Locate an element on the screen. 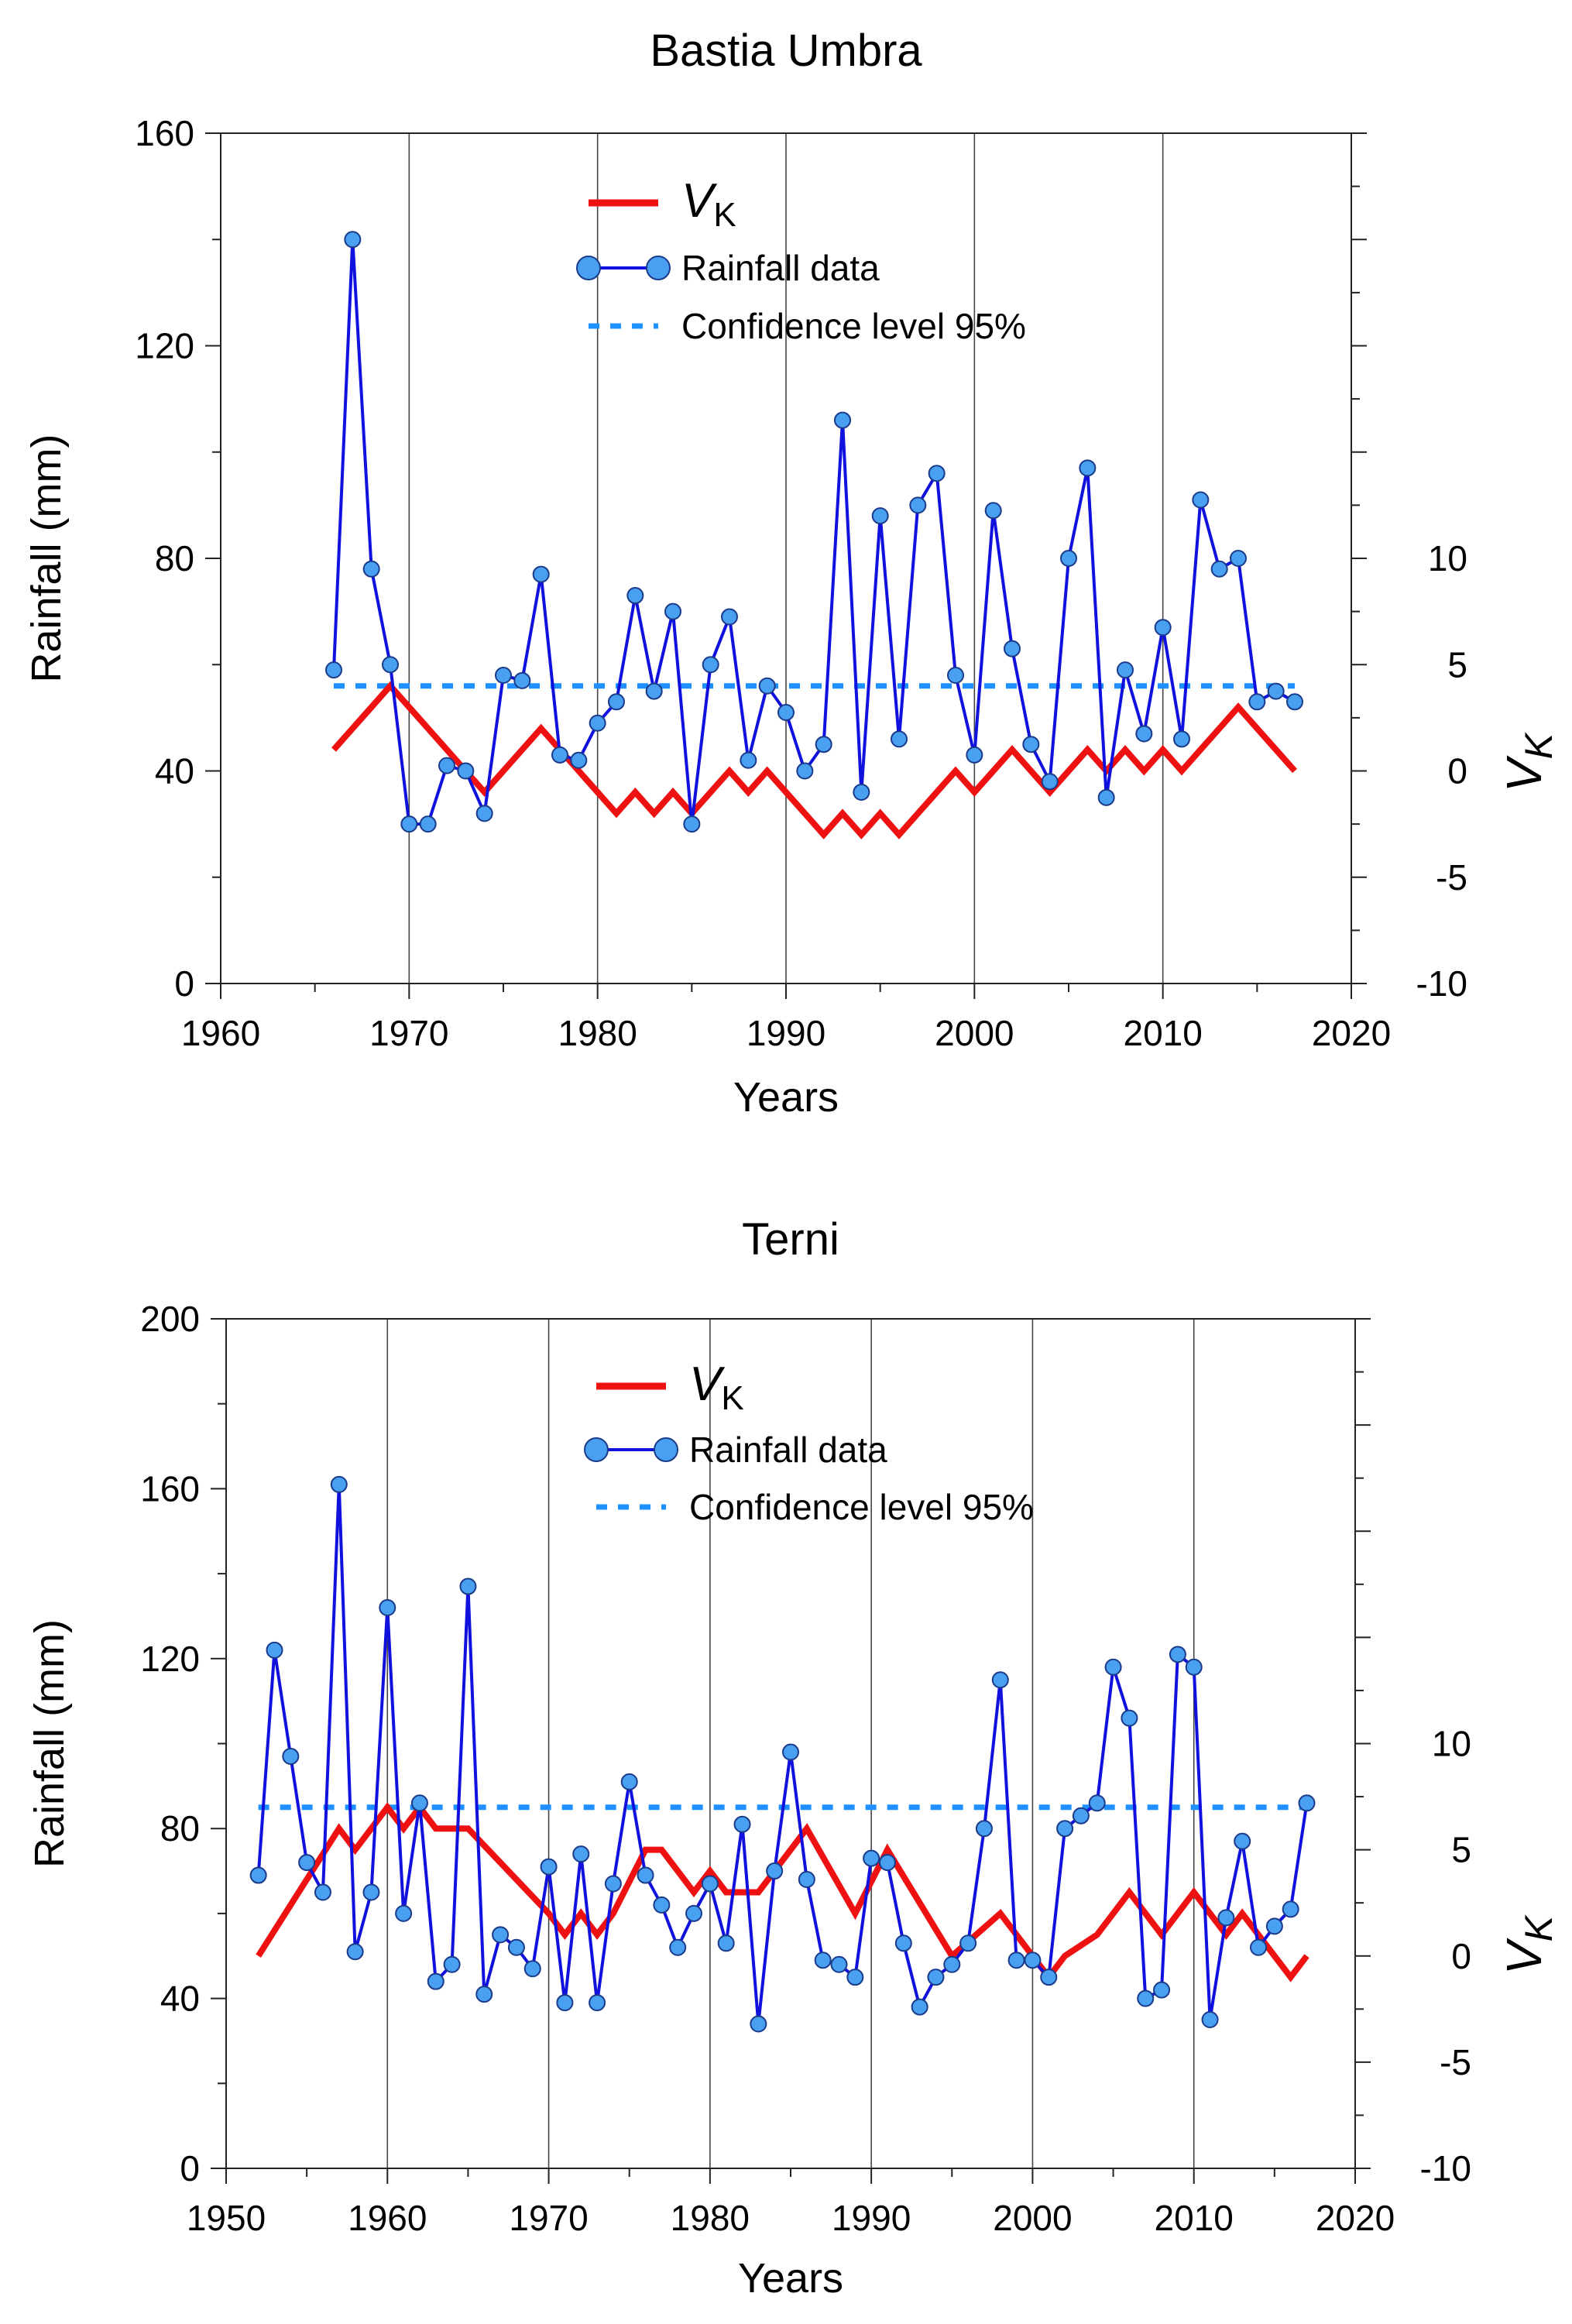 The width and height of the screenshot is (1572, 2324). y2-tick-label: -5 is located at coordinates (1451, 877).